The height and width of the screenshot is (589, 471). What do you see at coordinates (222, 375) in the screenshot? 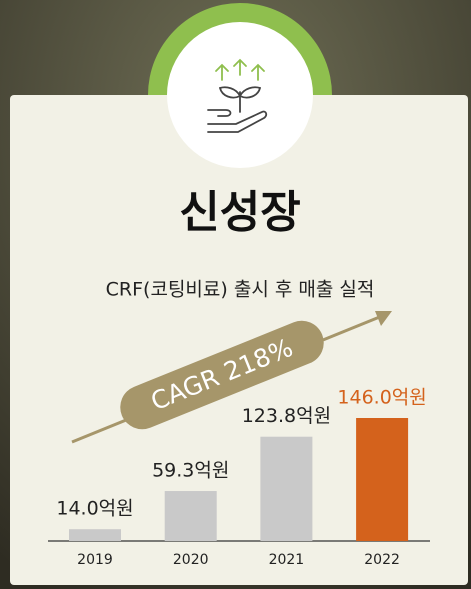
I see `pill-bg` at bounding box center [222, 375].